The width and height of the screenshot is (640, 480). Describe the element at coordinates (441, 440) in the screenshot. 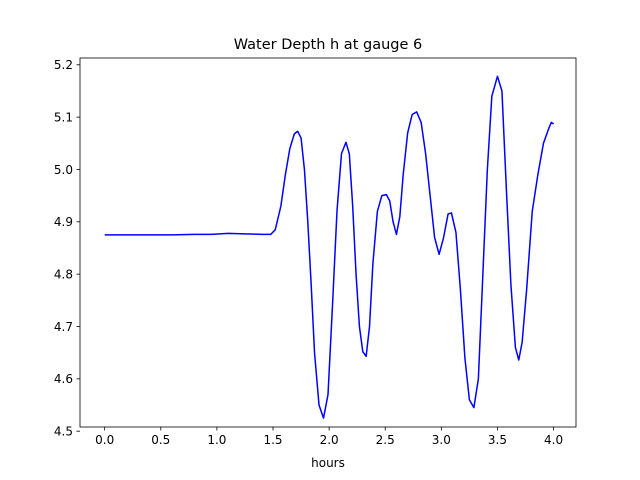

I see `x-tick-label: 3.0` at that location.